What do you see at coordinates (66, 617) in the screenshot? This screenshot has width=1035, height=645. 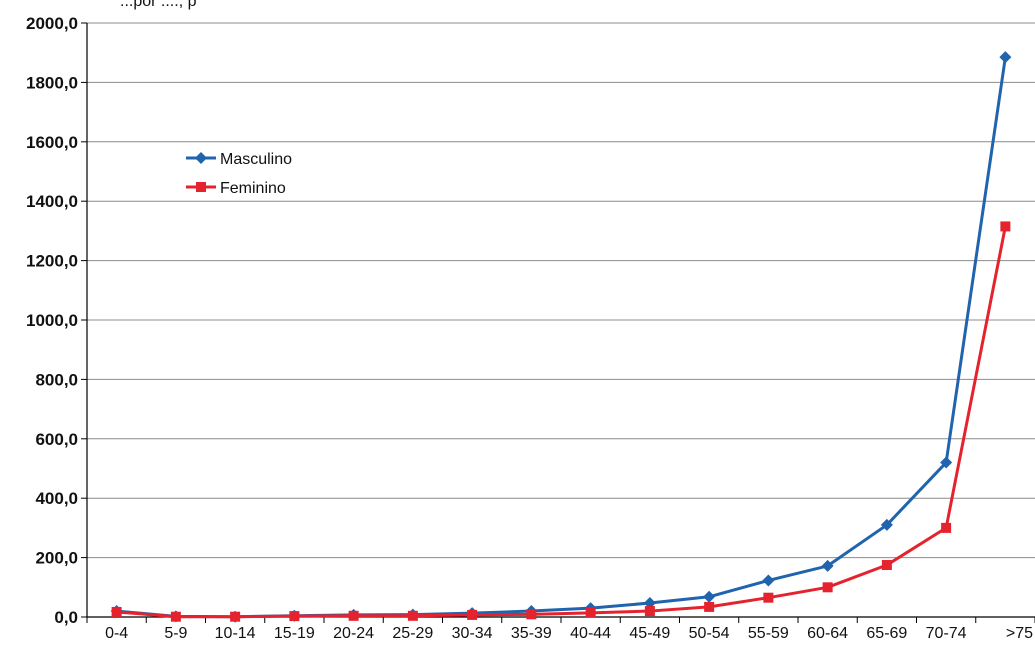 I see `y-tick-label: 0,0` at bounding box center [66, 617].